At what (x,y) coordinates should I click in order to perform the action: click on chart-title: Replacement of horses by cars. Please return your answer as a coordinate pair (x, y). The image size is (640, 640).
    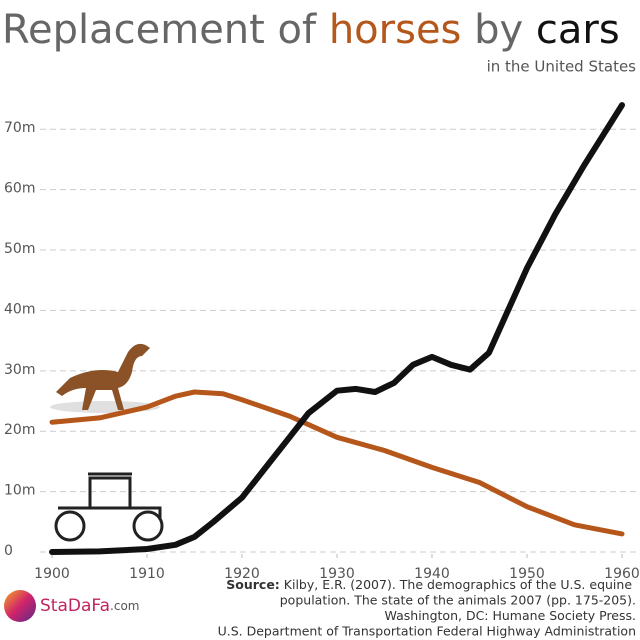
    Looking at the image, I should click on (311, 30).